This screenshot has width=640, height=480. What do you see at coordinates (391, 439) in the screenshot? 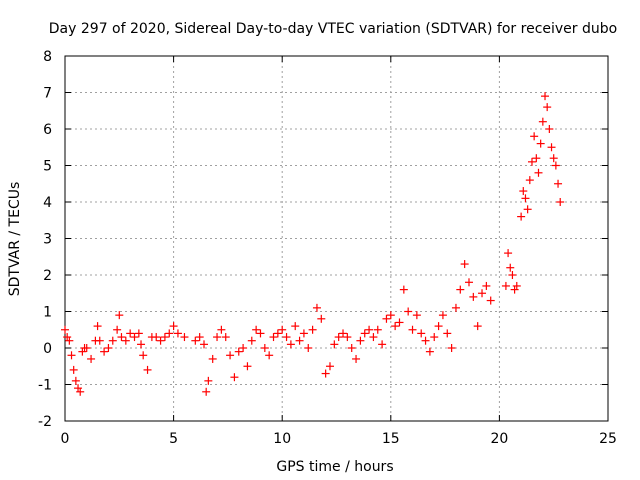
I see `x-tick-label: 15` at bounding box center [391, 439].